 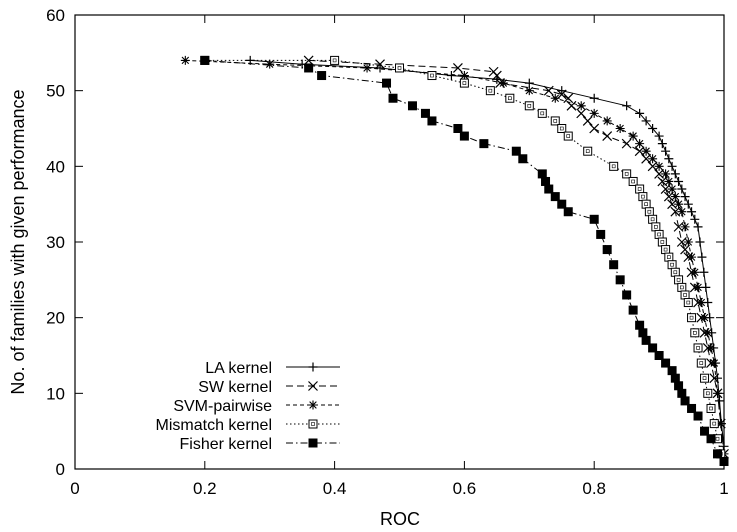 I want to click on x-tick-label: 0.4, so click(x=335, y=488).